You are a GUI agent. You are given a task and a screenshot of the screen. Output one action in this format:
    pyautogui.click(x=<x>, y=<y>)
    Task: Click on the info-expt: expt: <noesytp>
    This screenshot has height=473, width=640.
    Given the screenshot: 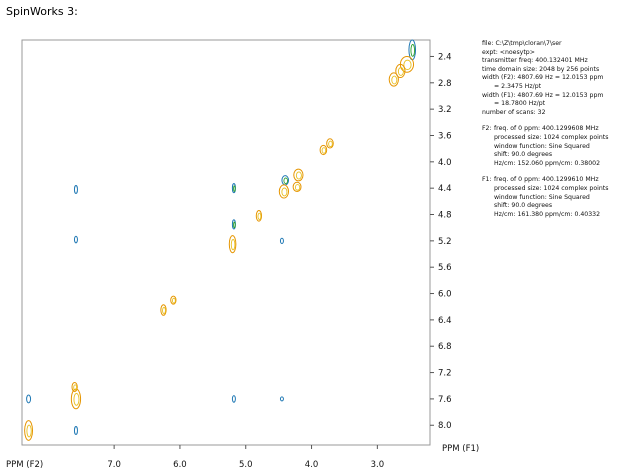 What is the action you would take?
    pyautogui.click(x=508, y=52)
    